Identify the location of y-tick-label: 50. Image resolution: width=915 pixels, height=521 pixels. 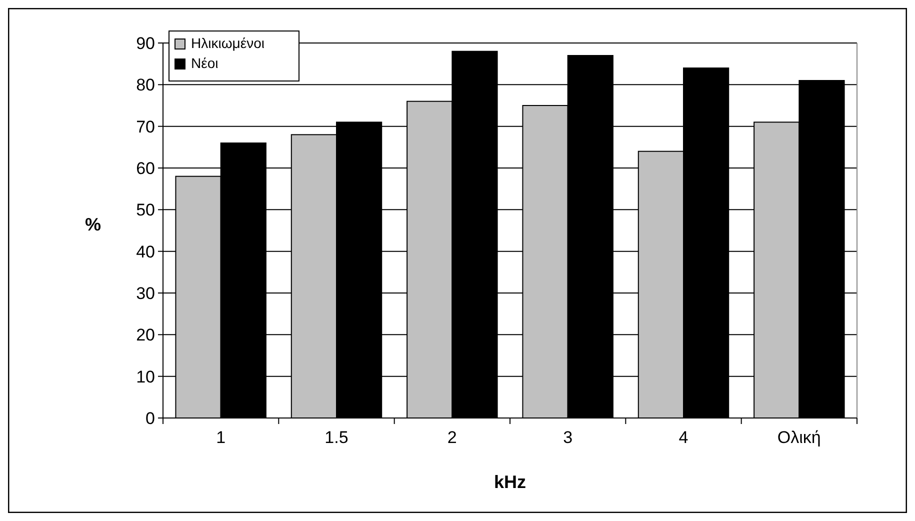
(145, 210).